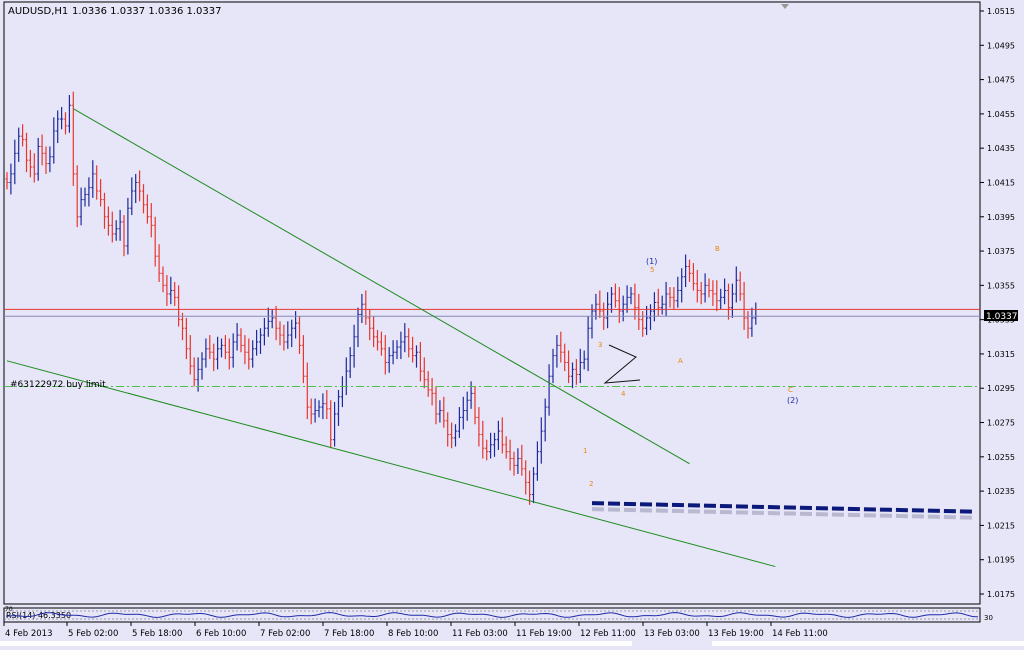 This screenshot has width=1024, height=650. Describe the element at coordinates (544, 634) in the screenshot. I see `time-tick-label: 11 Feb 19:00` at that location.